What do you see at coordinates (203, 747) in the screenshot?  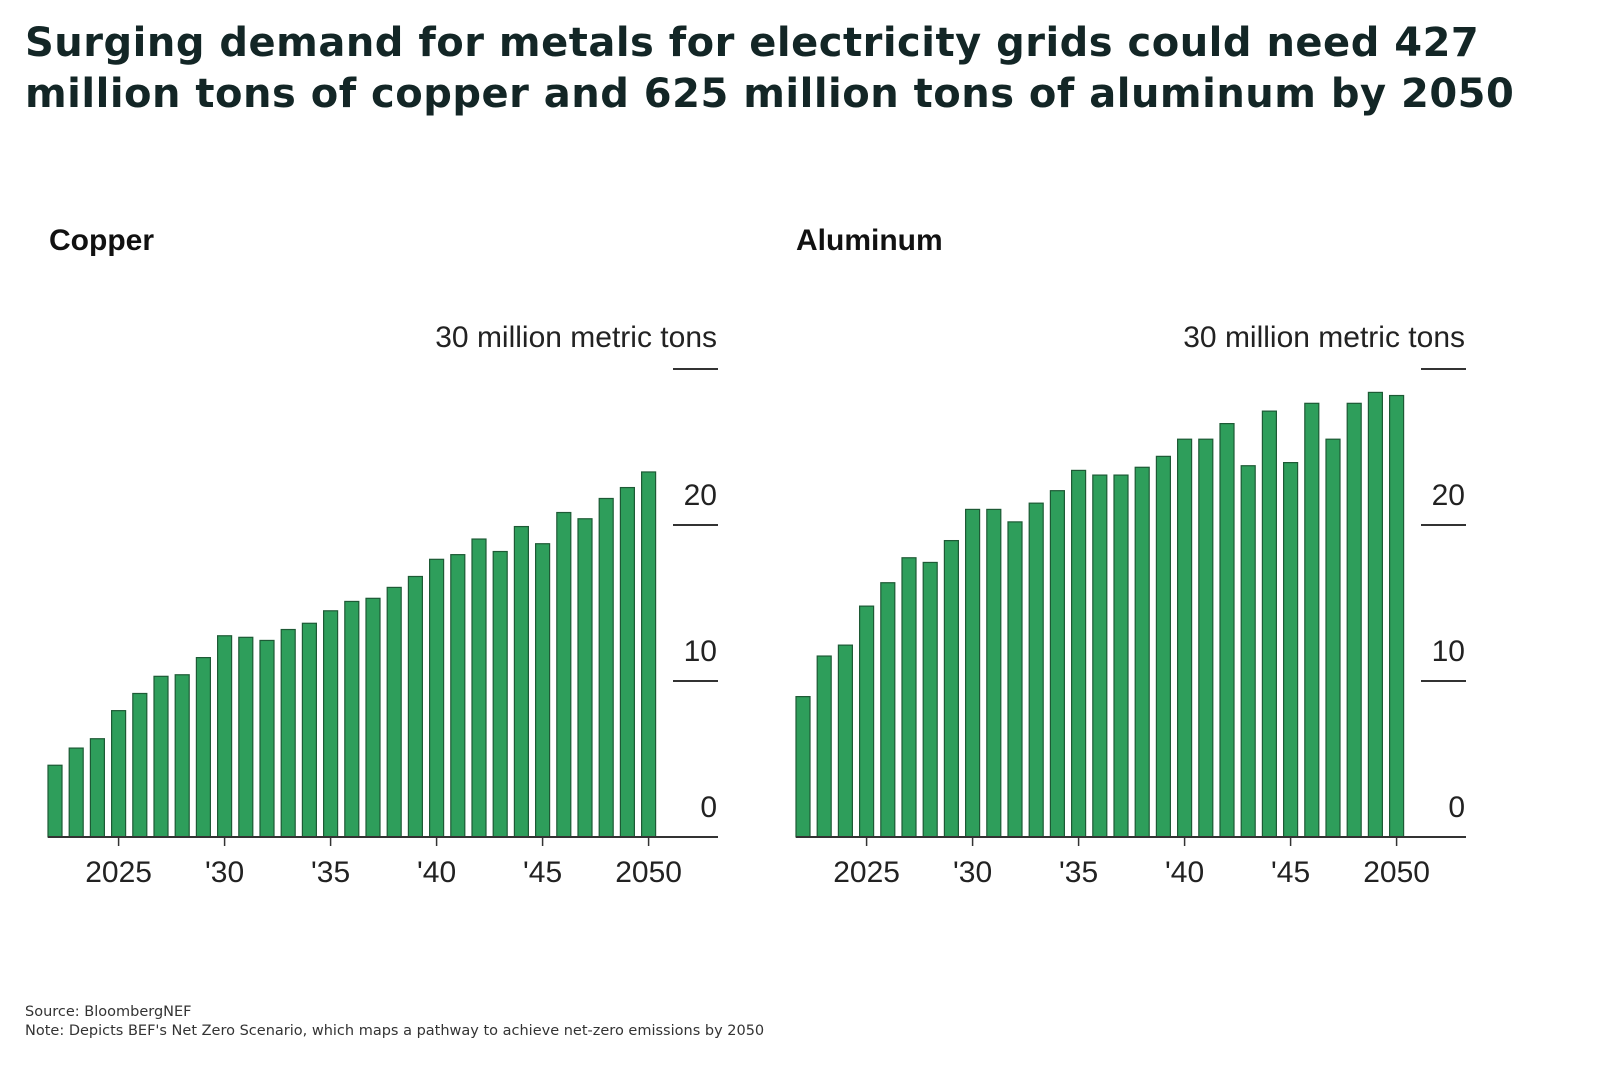 I see `copper-bar-2029` at bounding box center [203, 747].